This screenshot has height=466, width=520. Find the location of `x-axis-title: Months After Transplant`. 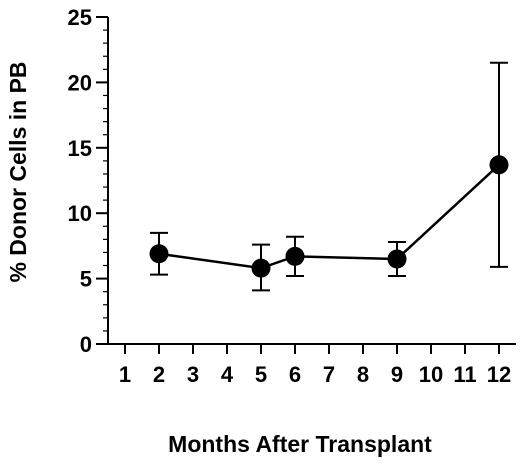

x-axis-title: Months After Transplant is located at coordinates (300, 444).